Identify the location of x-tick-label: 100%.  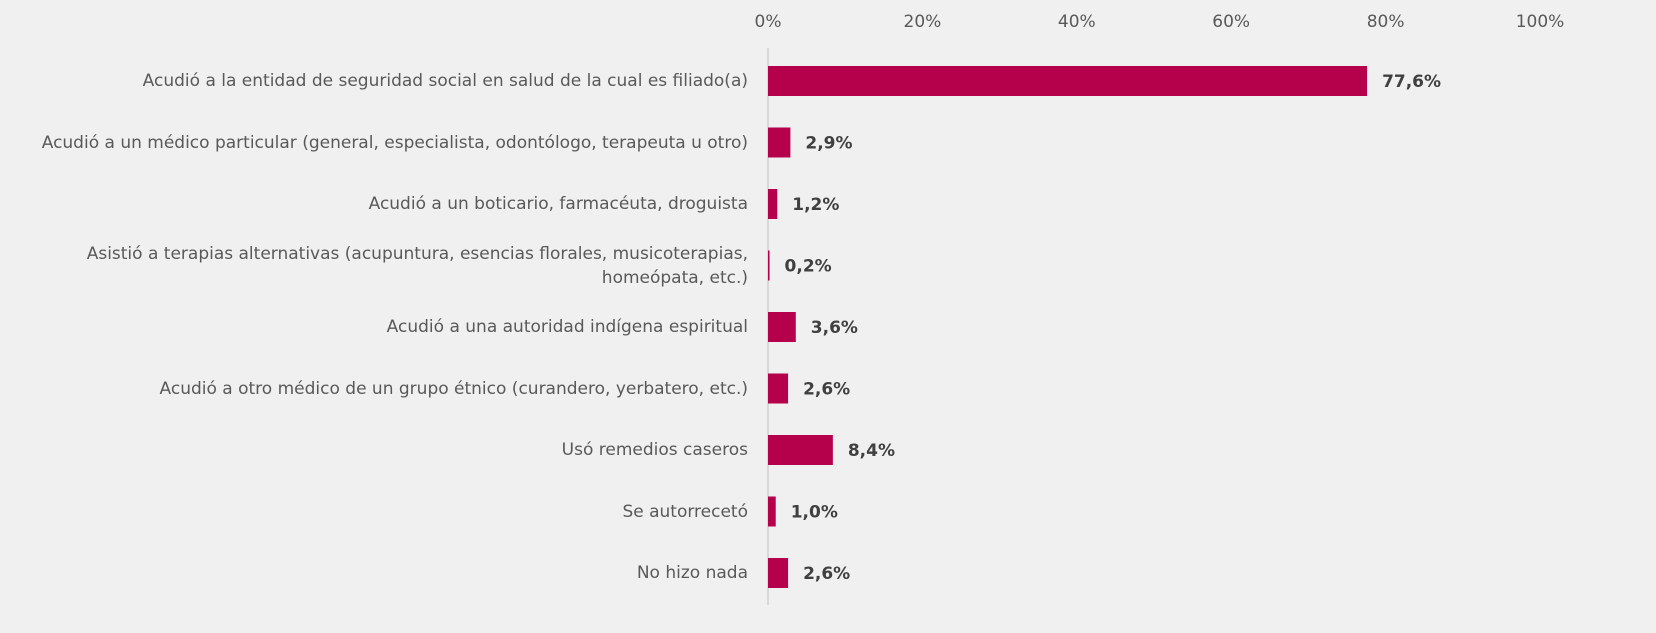
(1540, 22).